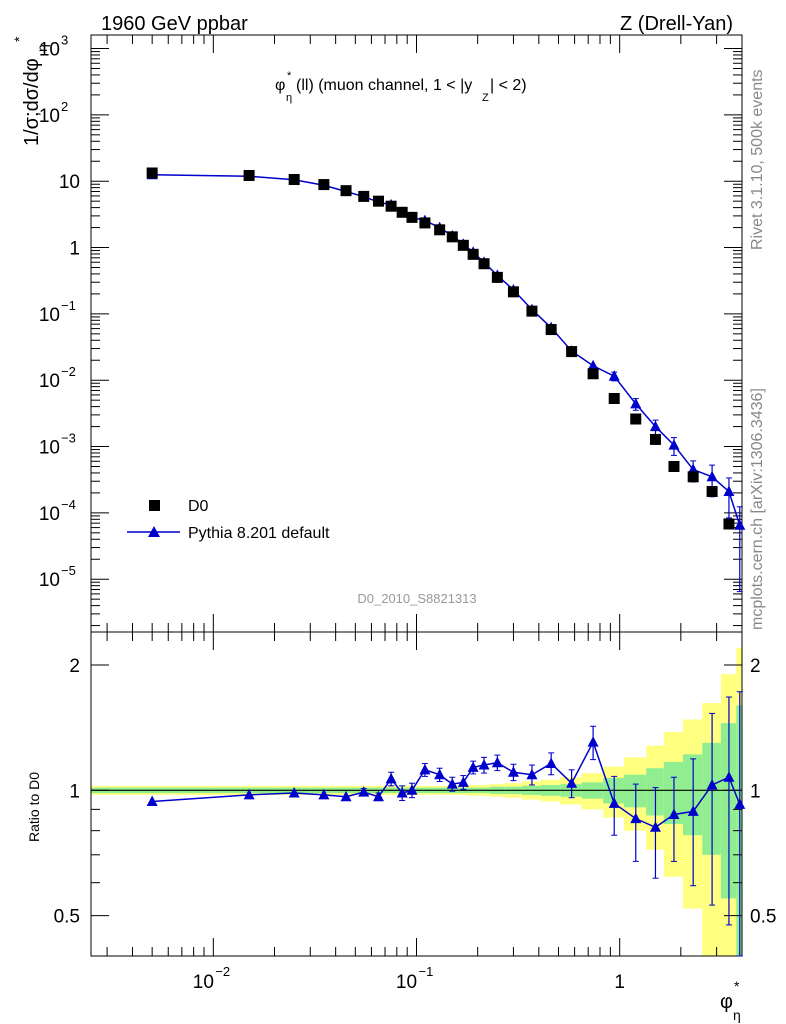 The width and height of the screenshot is (786, 1024). I want to click on ratio-y-tick-label-right: 1, so click(755, 791).